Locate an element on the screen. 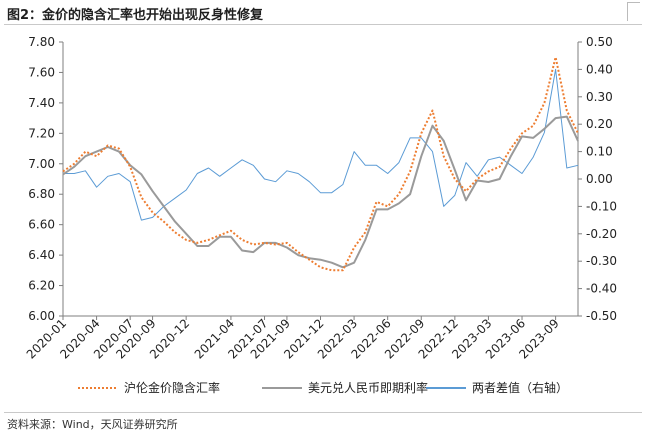  y-left-tick-label: 6.60 is located at coordinates (41, 225).